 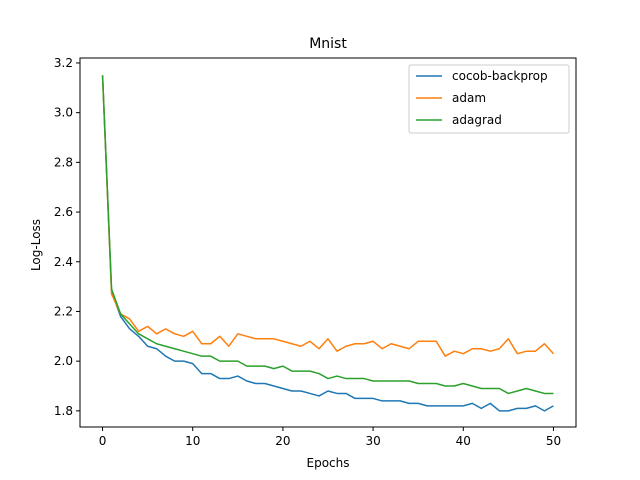 I want to click on x-axis-label: Epochs, so click(x=328, y=463).